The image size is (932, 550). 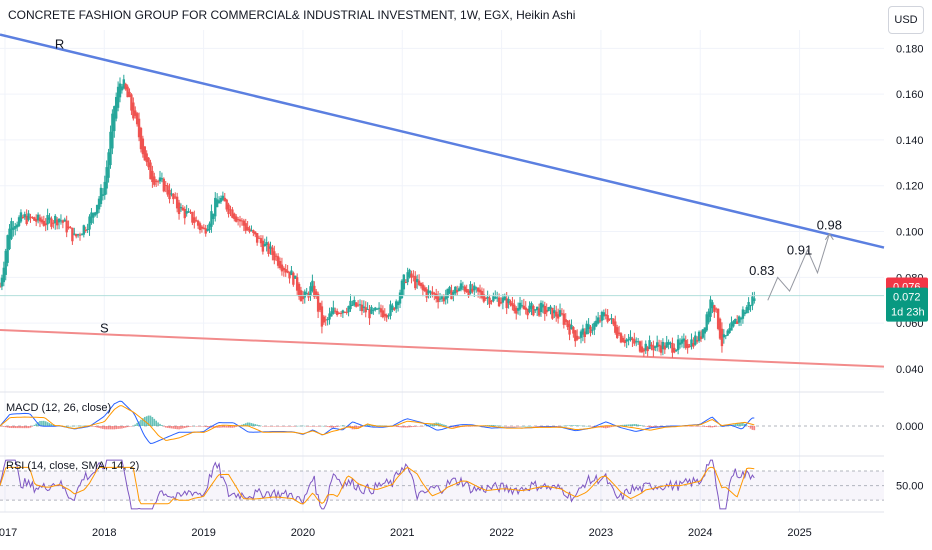 I want to click on currency-button: USD, so click(x=906, y=20).